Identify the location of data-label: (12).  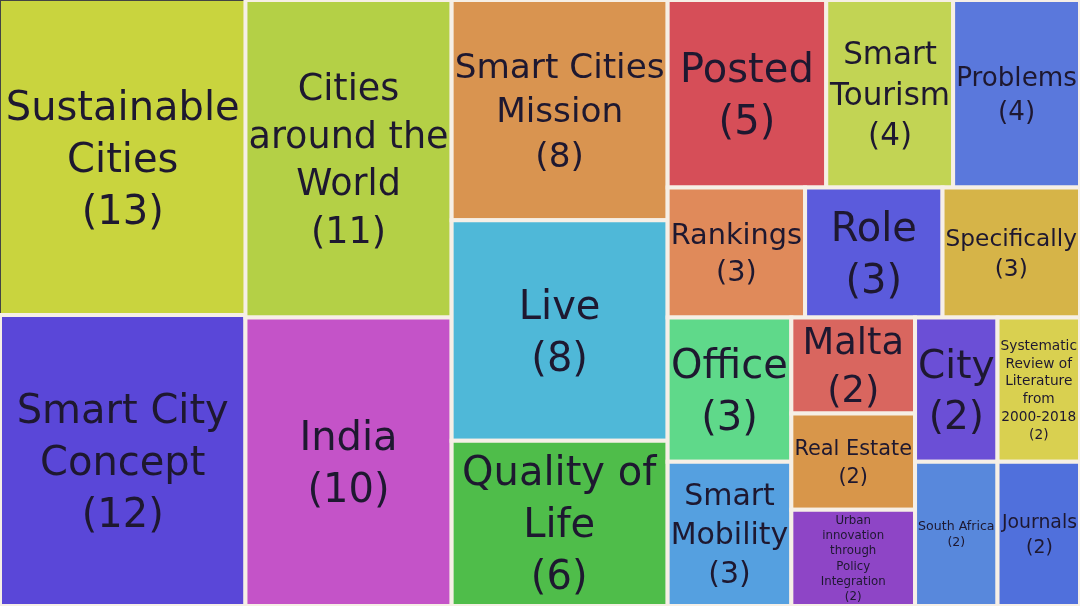
(122, 512).